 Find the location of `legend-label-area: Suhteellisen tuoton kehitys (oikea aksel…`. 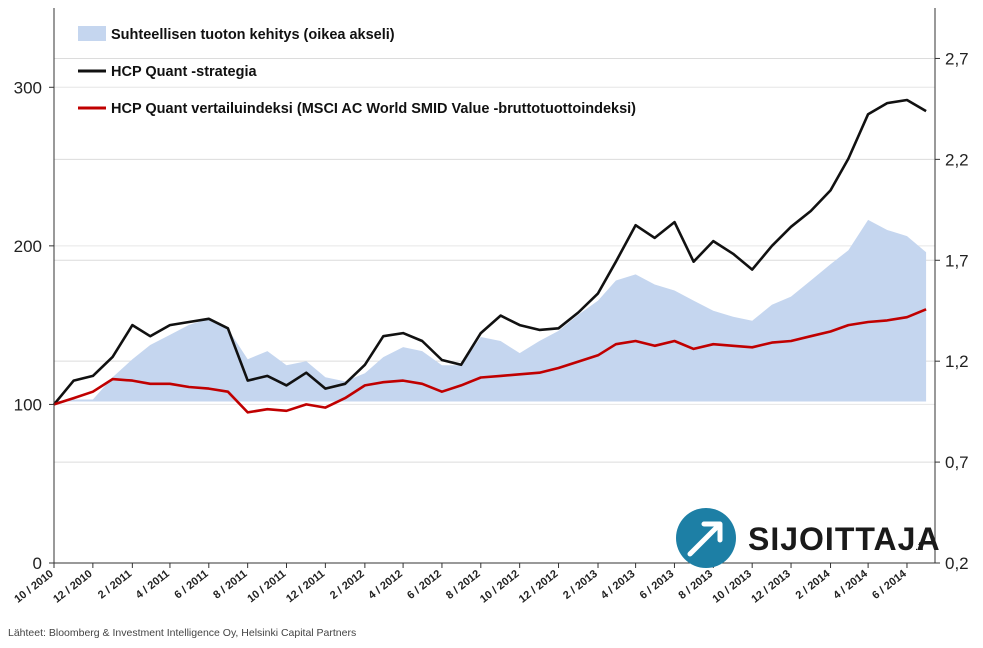

legend-label-area: Suhteellisen tuoton kehitys (oikea aksel… is located at coordinates (253, 35).